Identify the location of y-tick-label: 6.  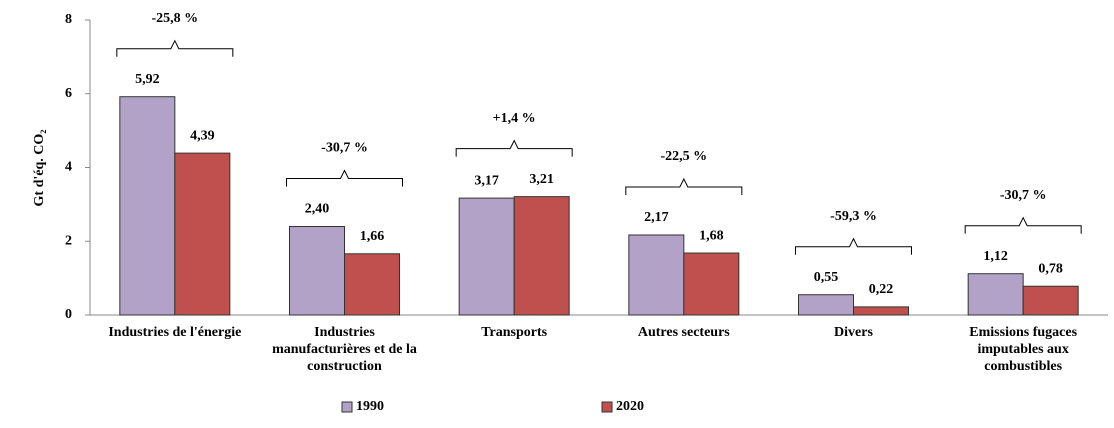
(68, 93).